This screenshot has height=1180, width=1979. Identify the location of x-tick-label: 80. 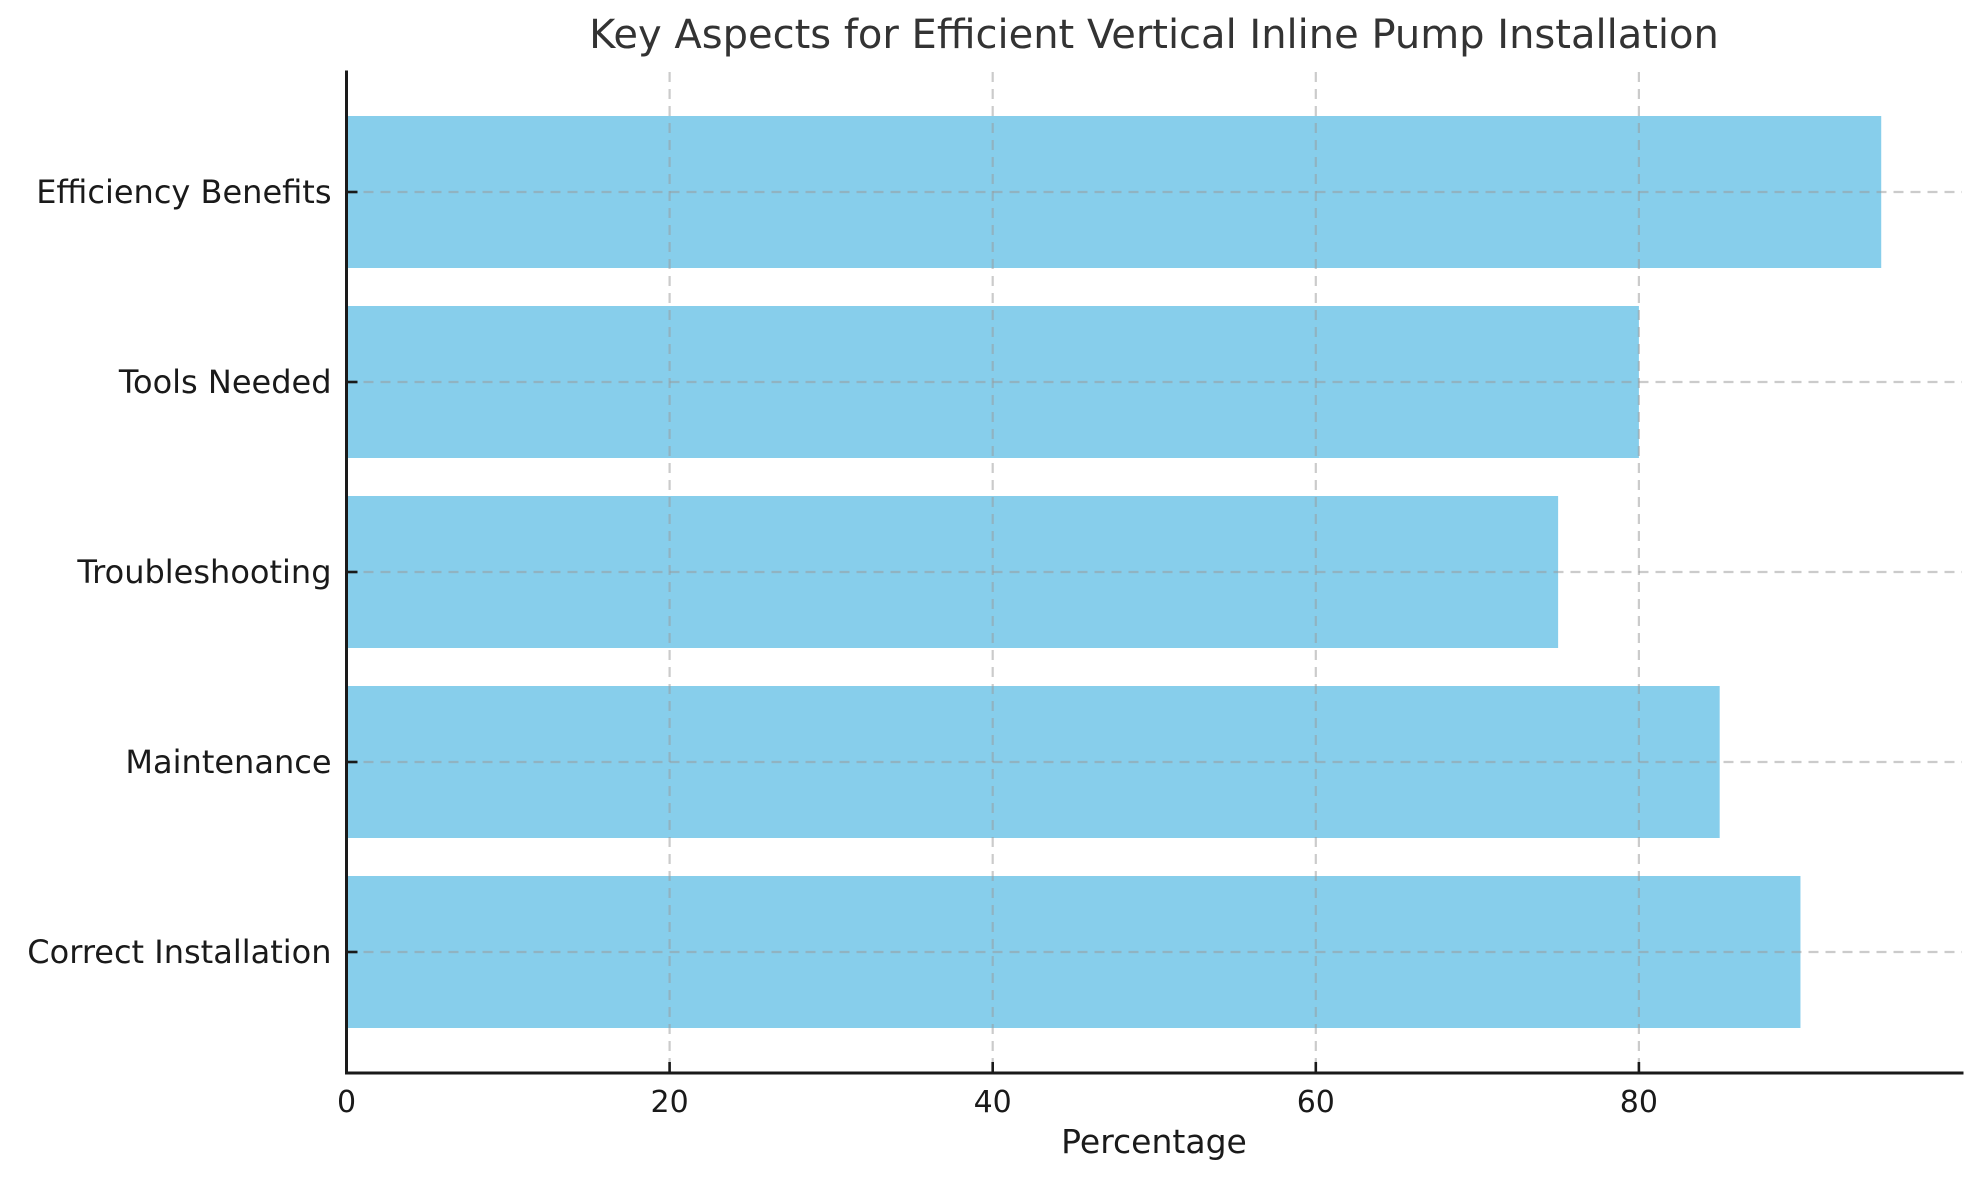
(1639, 1102).